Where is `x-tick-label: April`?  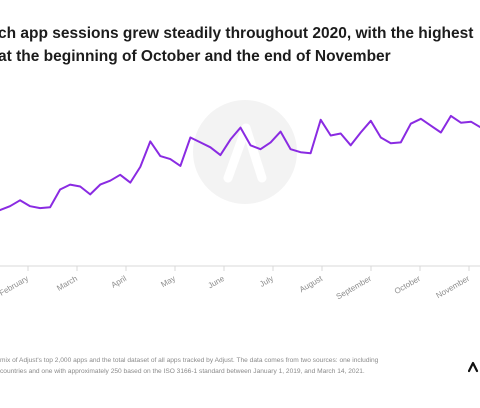
x-tick-label: April is located at coordinates (119, 282).